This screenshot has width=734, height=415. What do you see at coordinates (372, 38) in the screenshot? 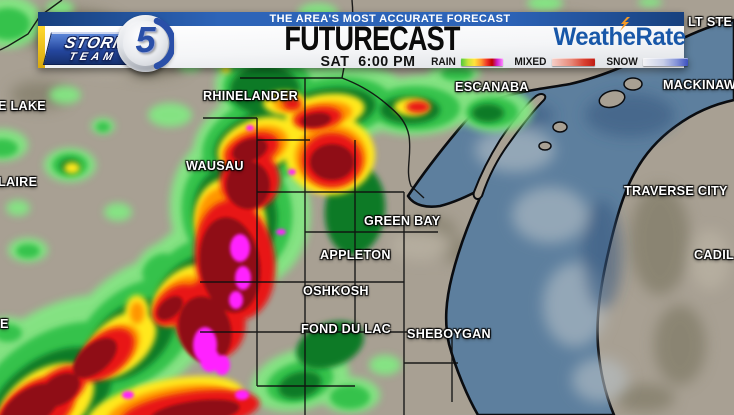
I see `futurecast-title: FUTURECAST` at bounding box center [372, 38].